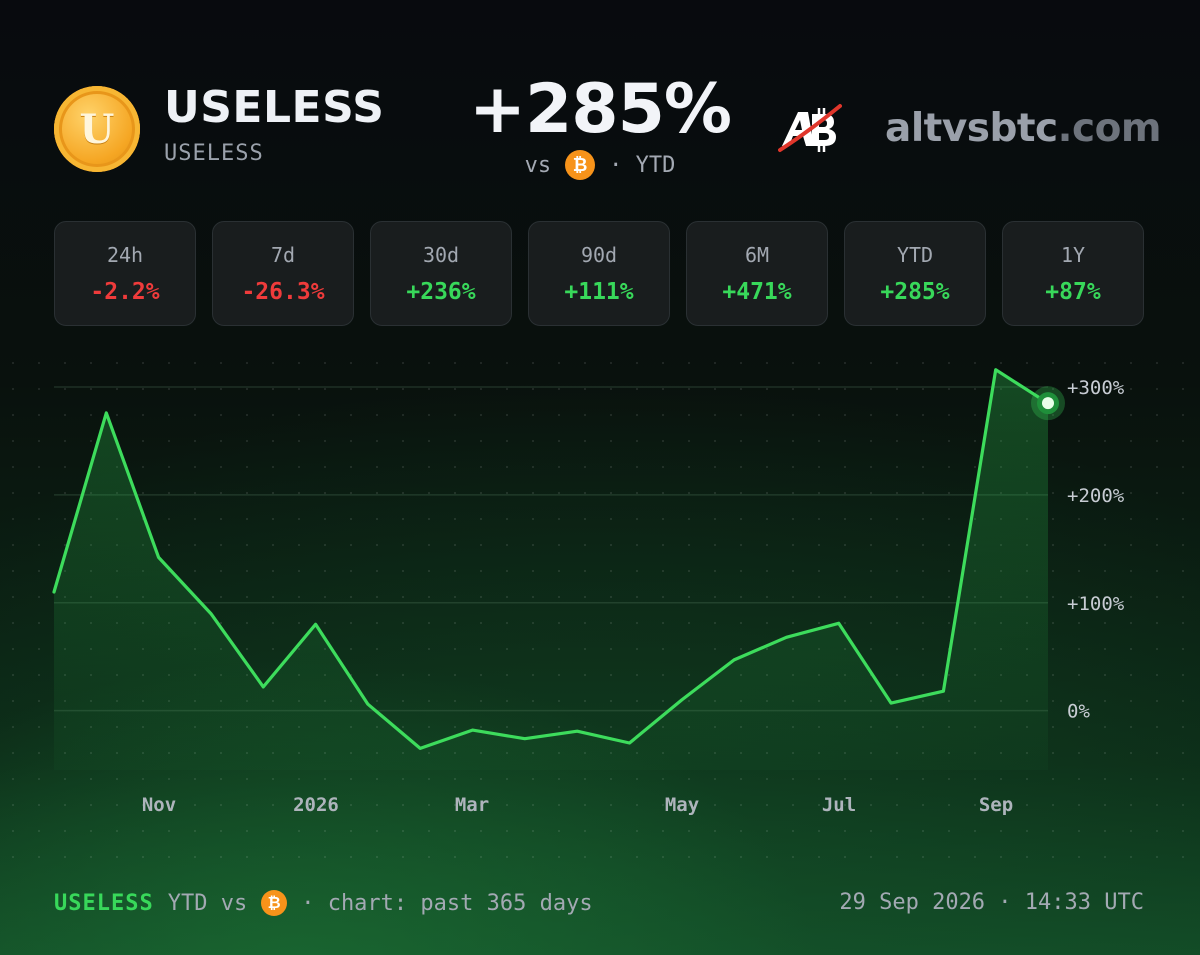 The height and width of the screenshot is (955, 1200). What do you see at coordinates (283, 273) in the screenshot?
I see `tile-7d: 7d -26.3%` at bounding box center [283, 273].